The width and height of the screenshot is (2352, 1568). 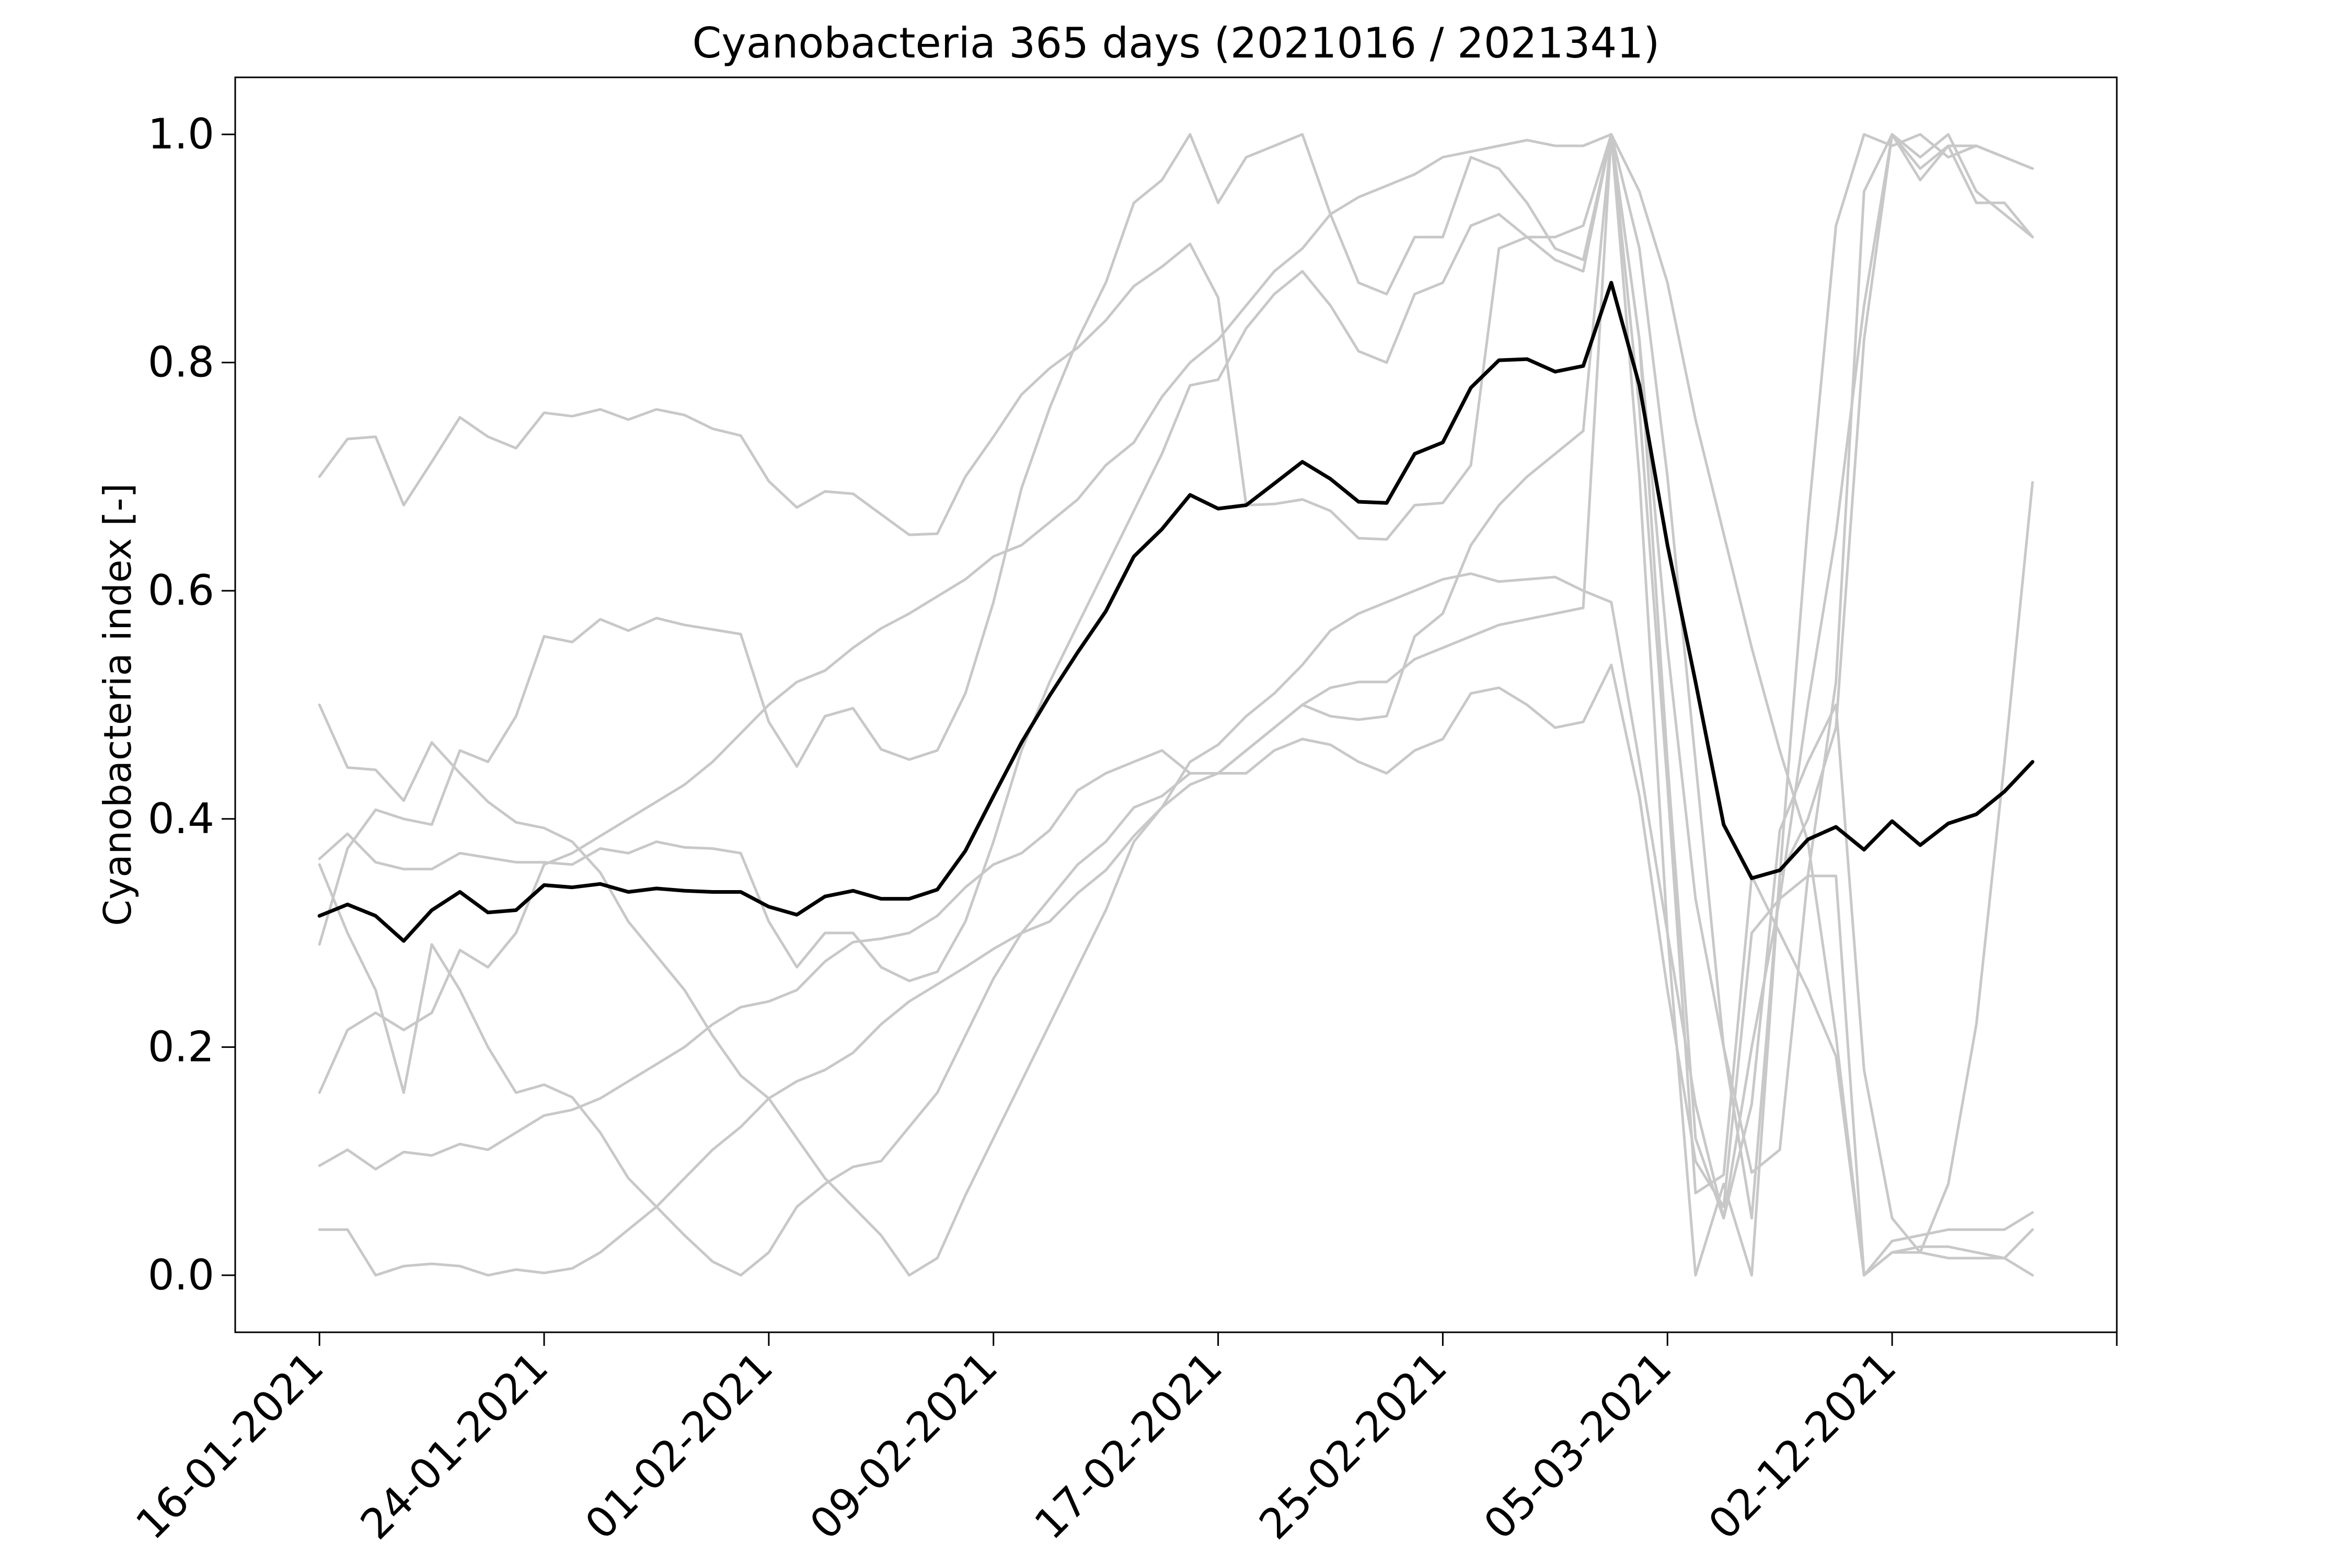 I want to click on x-tick-label: 05-03-2021, so click(x=1577, y=1446).